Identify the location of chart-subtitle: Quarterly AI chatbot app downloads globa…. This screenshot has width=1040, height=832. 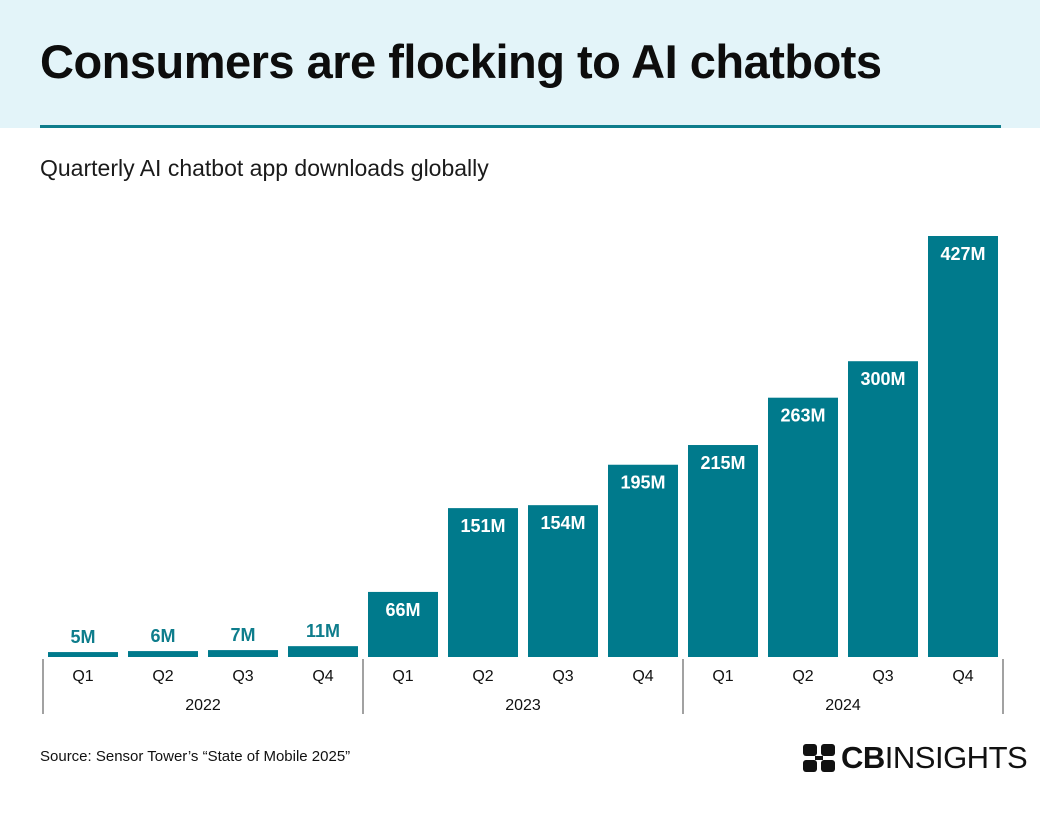
(264, 168).